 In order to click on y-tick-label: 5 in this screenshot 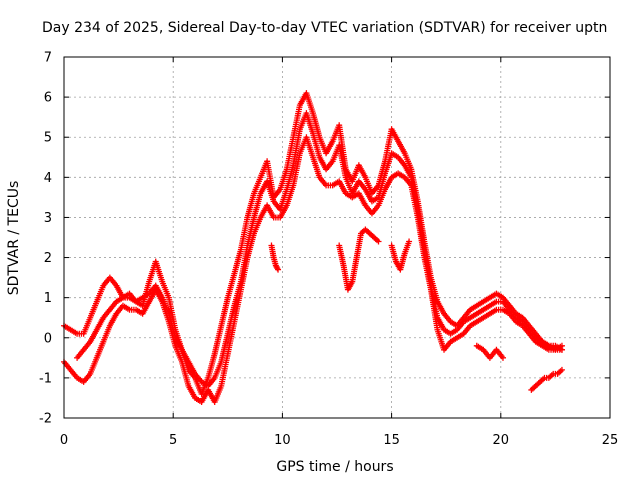, I will do `click(48, 138)`.